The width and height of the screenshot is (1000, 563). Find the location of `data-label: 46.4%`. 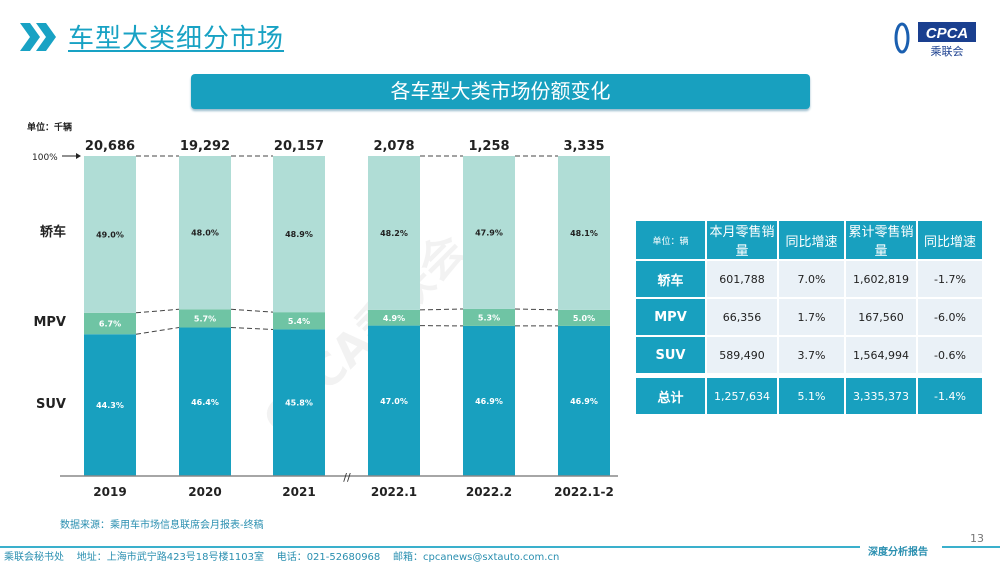

data-label: 46.4% is located at coordinates (205, 402).